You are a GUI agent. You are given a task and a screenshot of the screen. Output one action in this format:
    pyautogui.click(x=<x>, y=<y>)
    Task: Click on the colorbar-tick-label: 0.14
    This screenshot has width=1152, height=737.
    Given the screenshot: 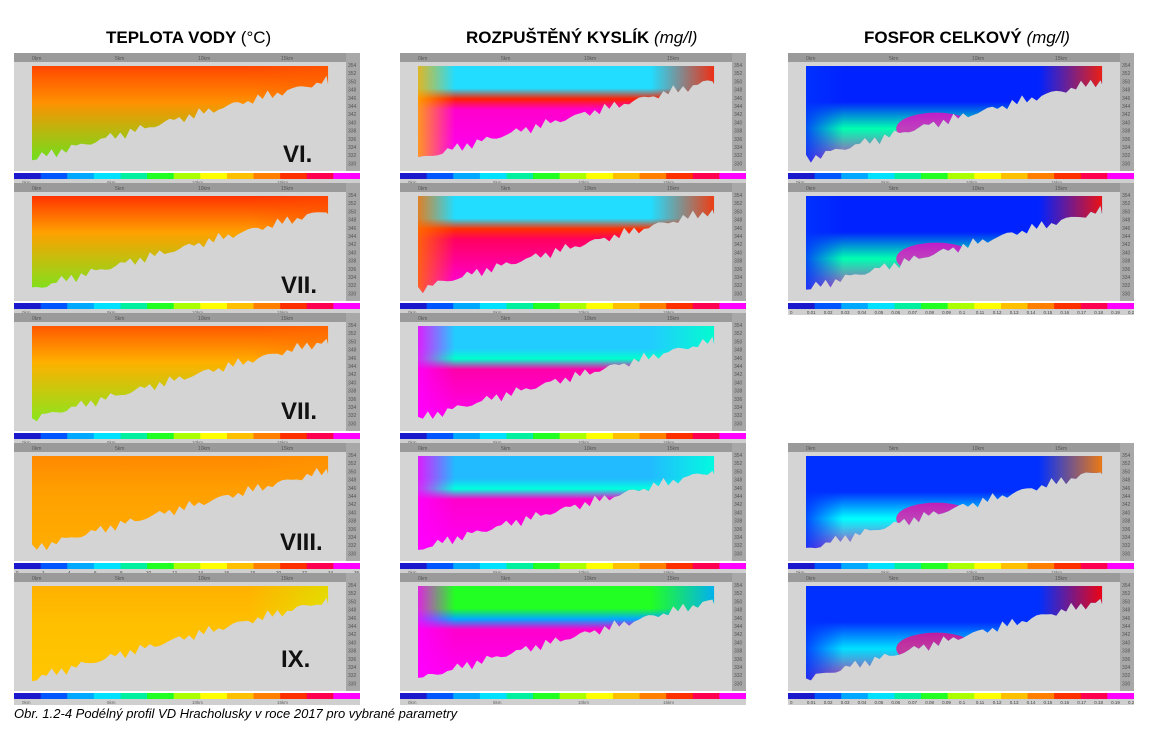 What is the action you would take?
    pyautogui.click(x=1031, y=702)
    